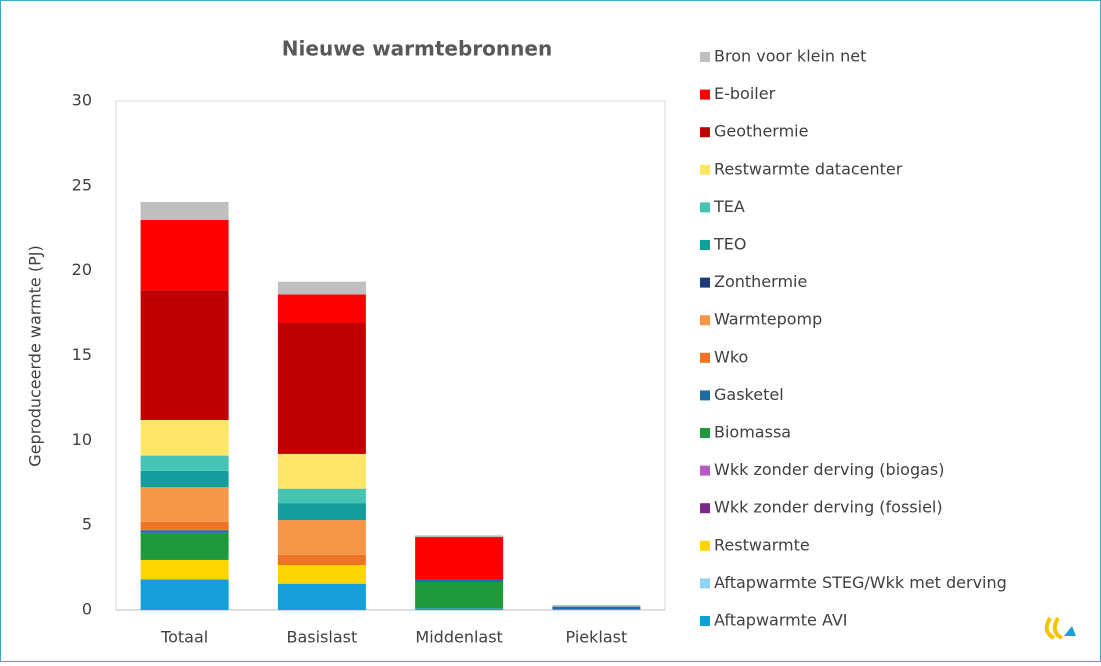 The image size is (1101, 666). Describe the element at coordinates (597, 637) in the screenshot. I see `x-tick-label: Pieklast` at that location.